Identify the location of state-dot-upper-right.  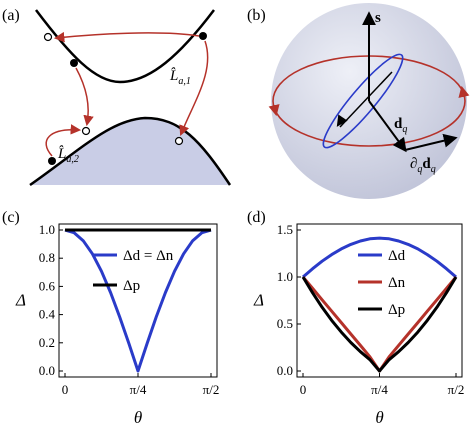
(203, 36).